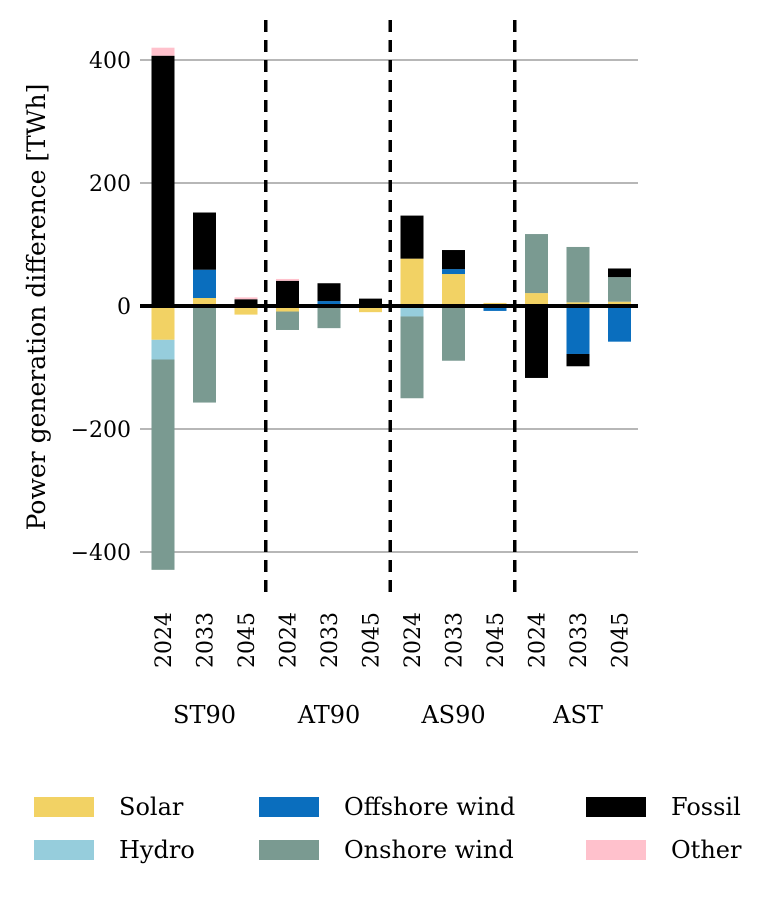  I want to click on legend-label: Other, so click(706, 850).